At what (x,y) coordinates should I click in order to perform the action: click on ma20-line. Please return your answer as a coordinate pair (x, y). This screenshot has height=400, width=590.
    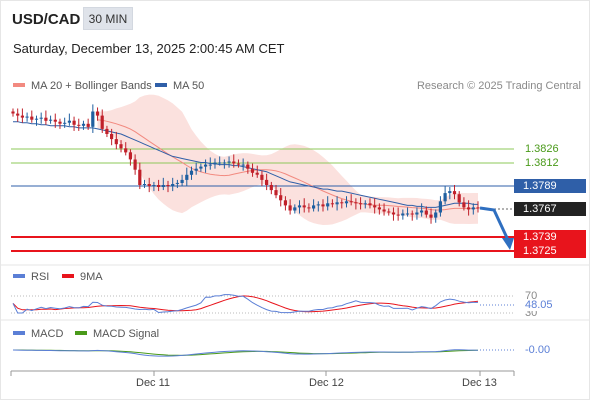
    Looking at the image, I should click on (288, 165).